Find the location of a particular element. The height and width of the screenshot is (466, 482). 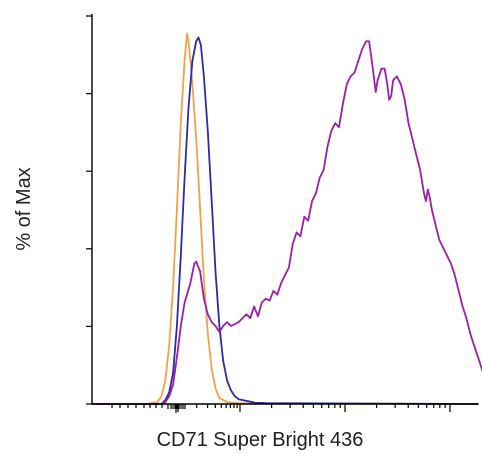

y-axis-label: % of Max is located at coordinates (24, 208).